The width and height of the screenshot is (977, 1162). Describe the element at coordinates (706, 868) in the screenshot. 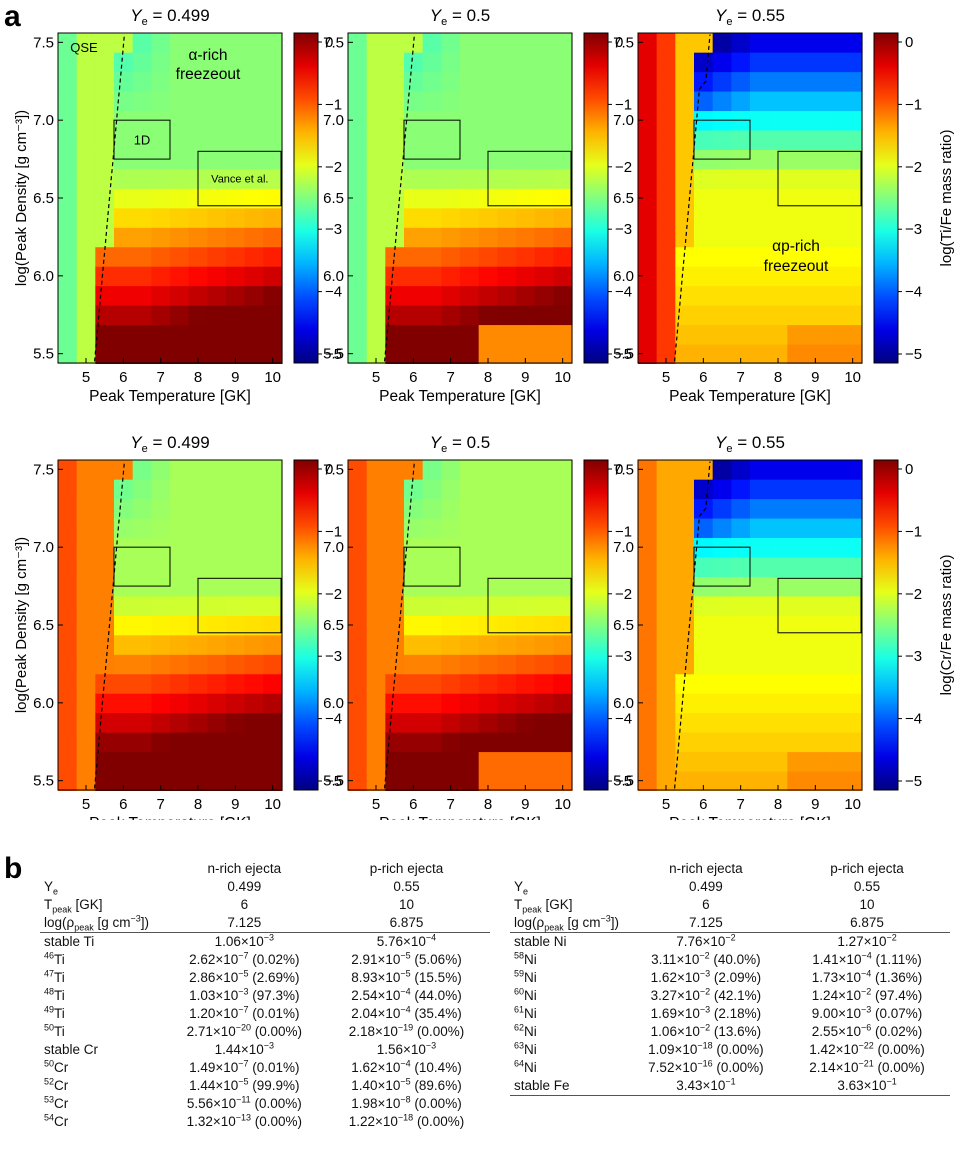

I see `header-n-rich: n-rich ejecta` at that location.